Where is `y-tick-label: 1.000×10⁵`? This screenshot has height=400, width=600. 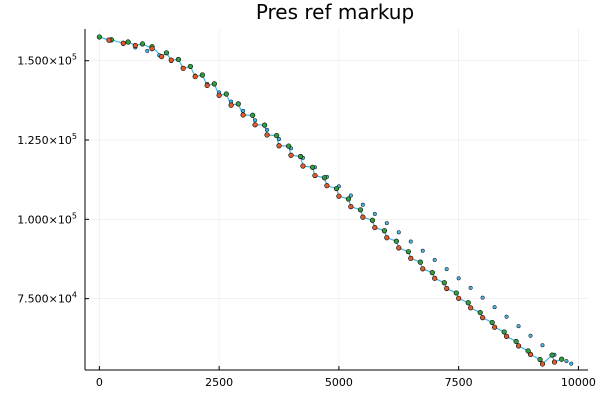
y-tick-label: 1.000×10⁵ is located at coordinates (47, 218).